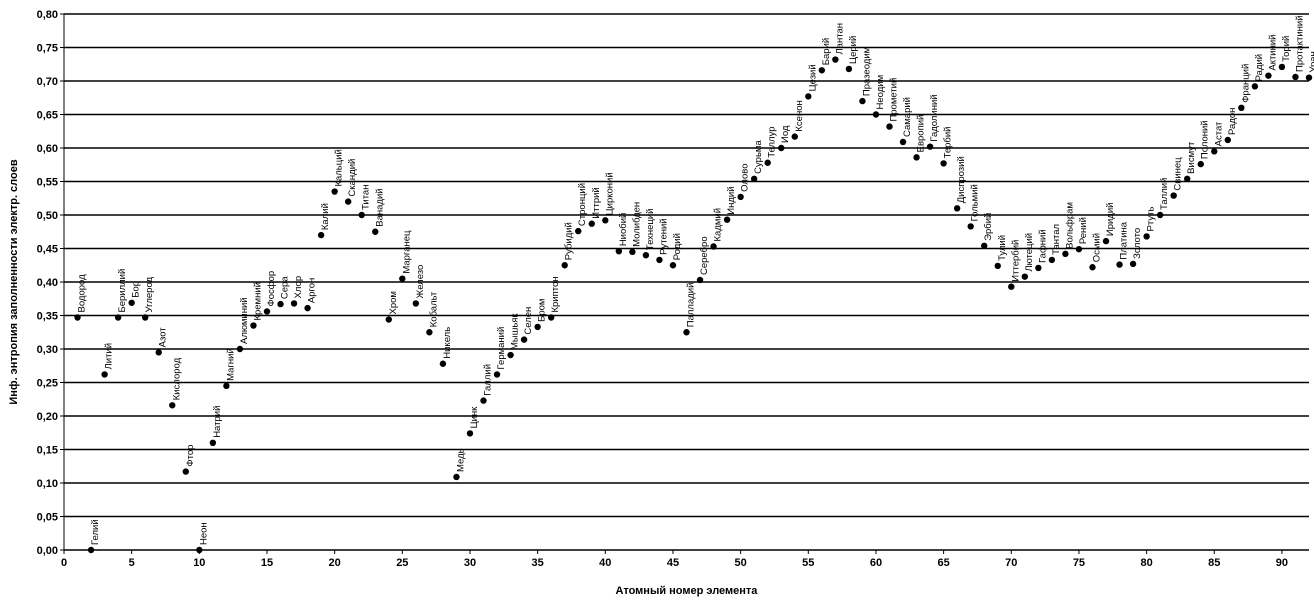 This screenshot has width=1314, height=600. I want to click on data-label: Скандий, so click(352, 178).